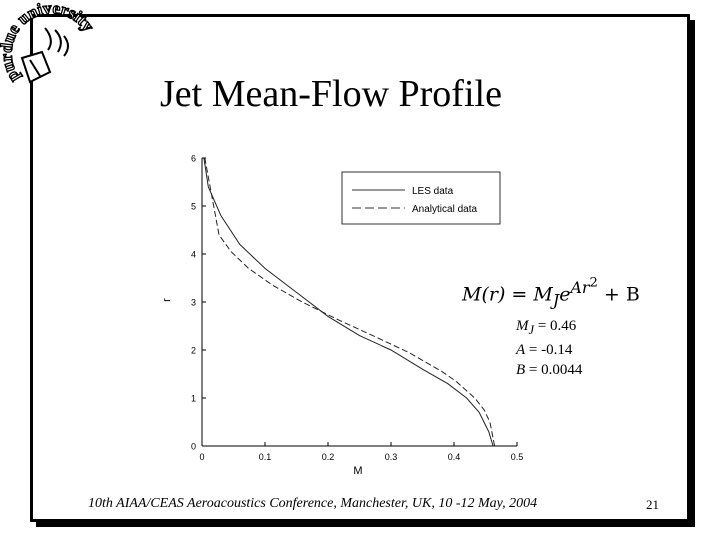  I want to click on x-tick-label: 0.4, so click(454, 457).